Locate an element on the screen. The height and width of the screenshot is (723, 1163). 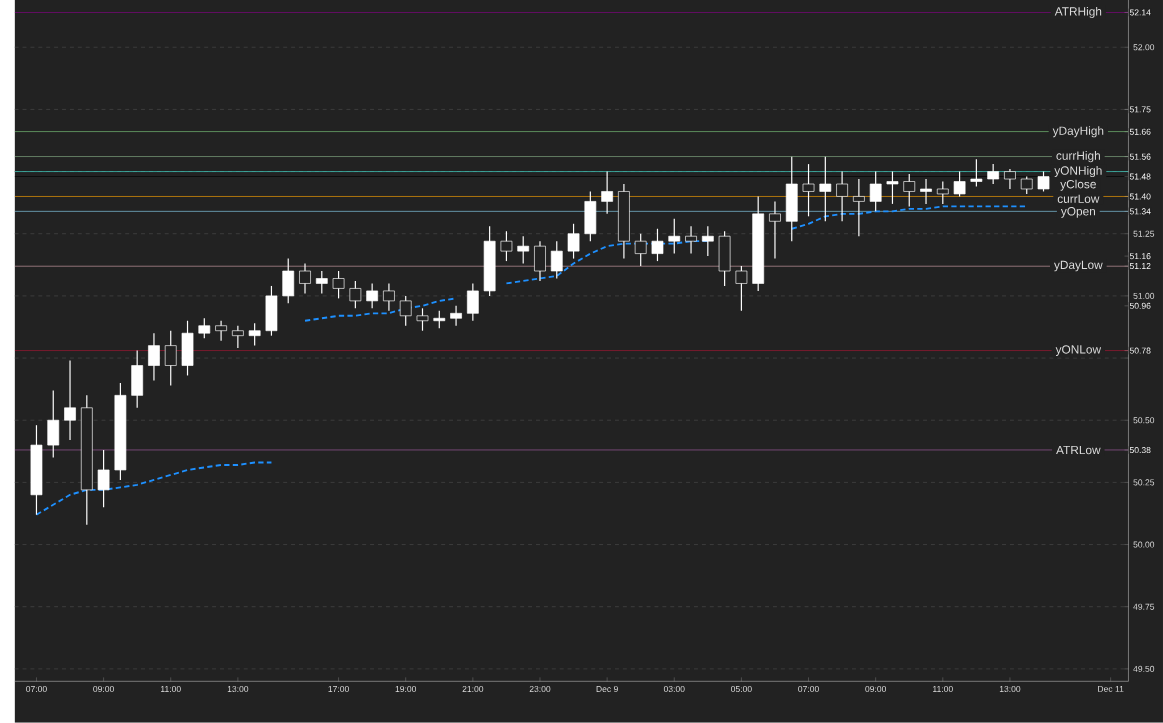
y-tick-label: 51.25 is located at coordinates (1144, 233).